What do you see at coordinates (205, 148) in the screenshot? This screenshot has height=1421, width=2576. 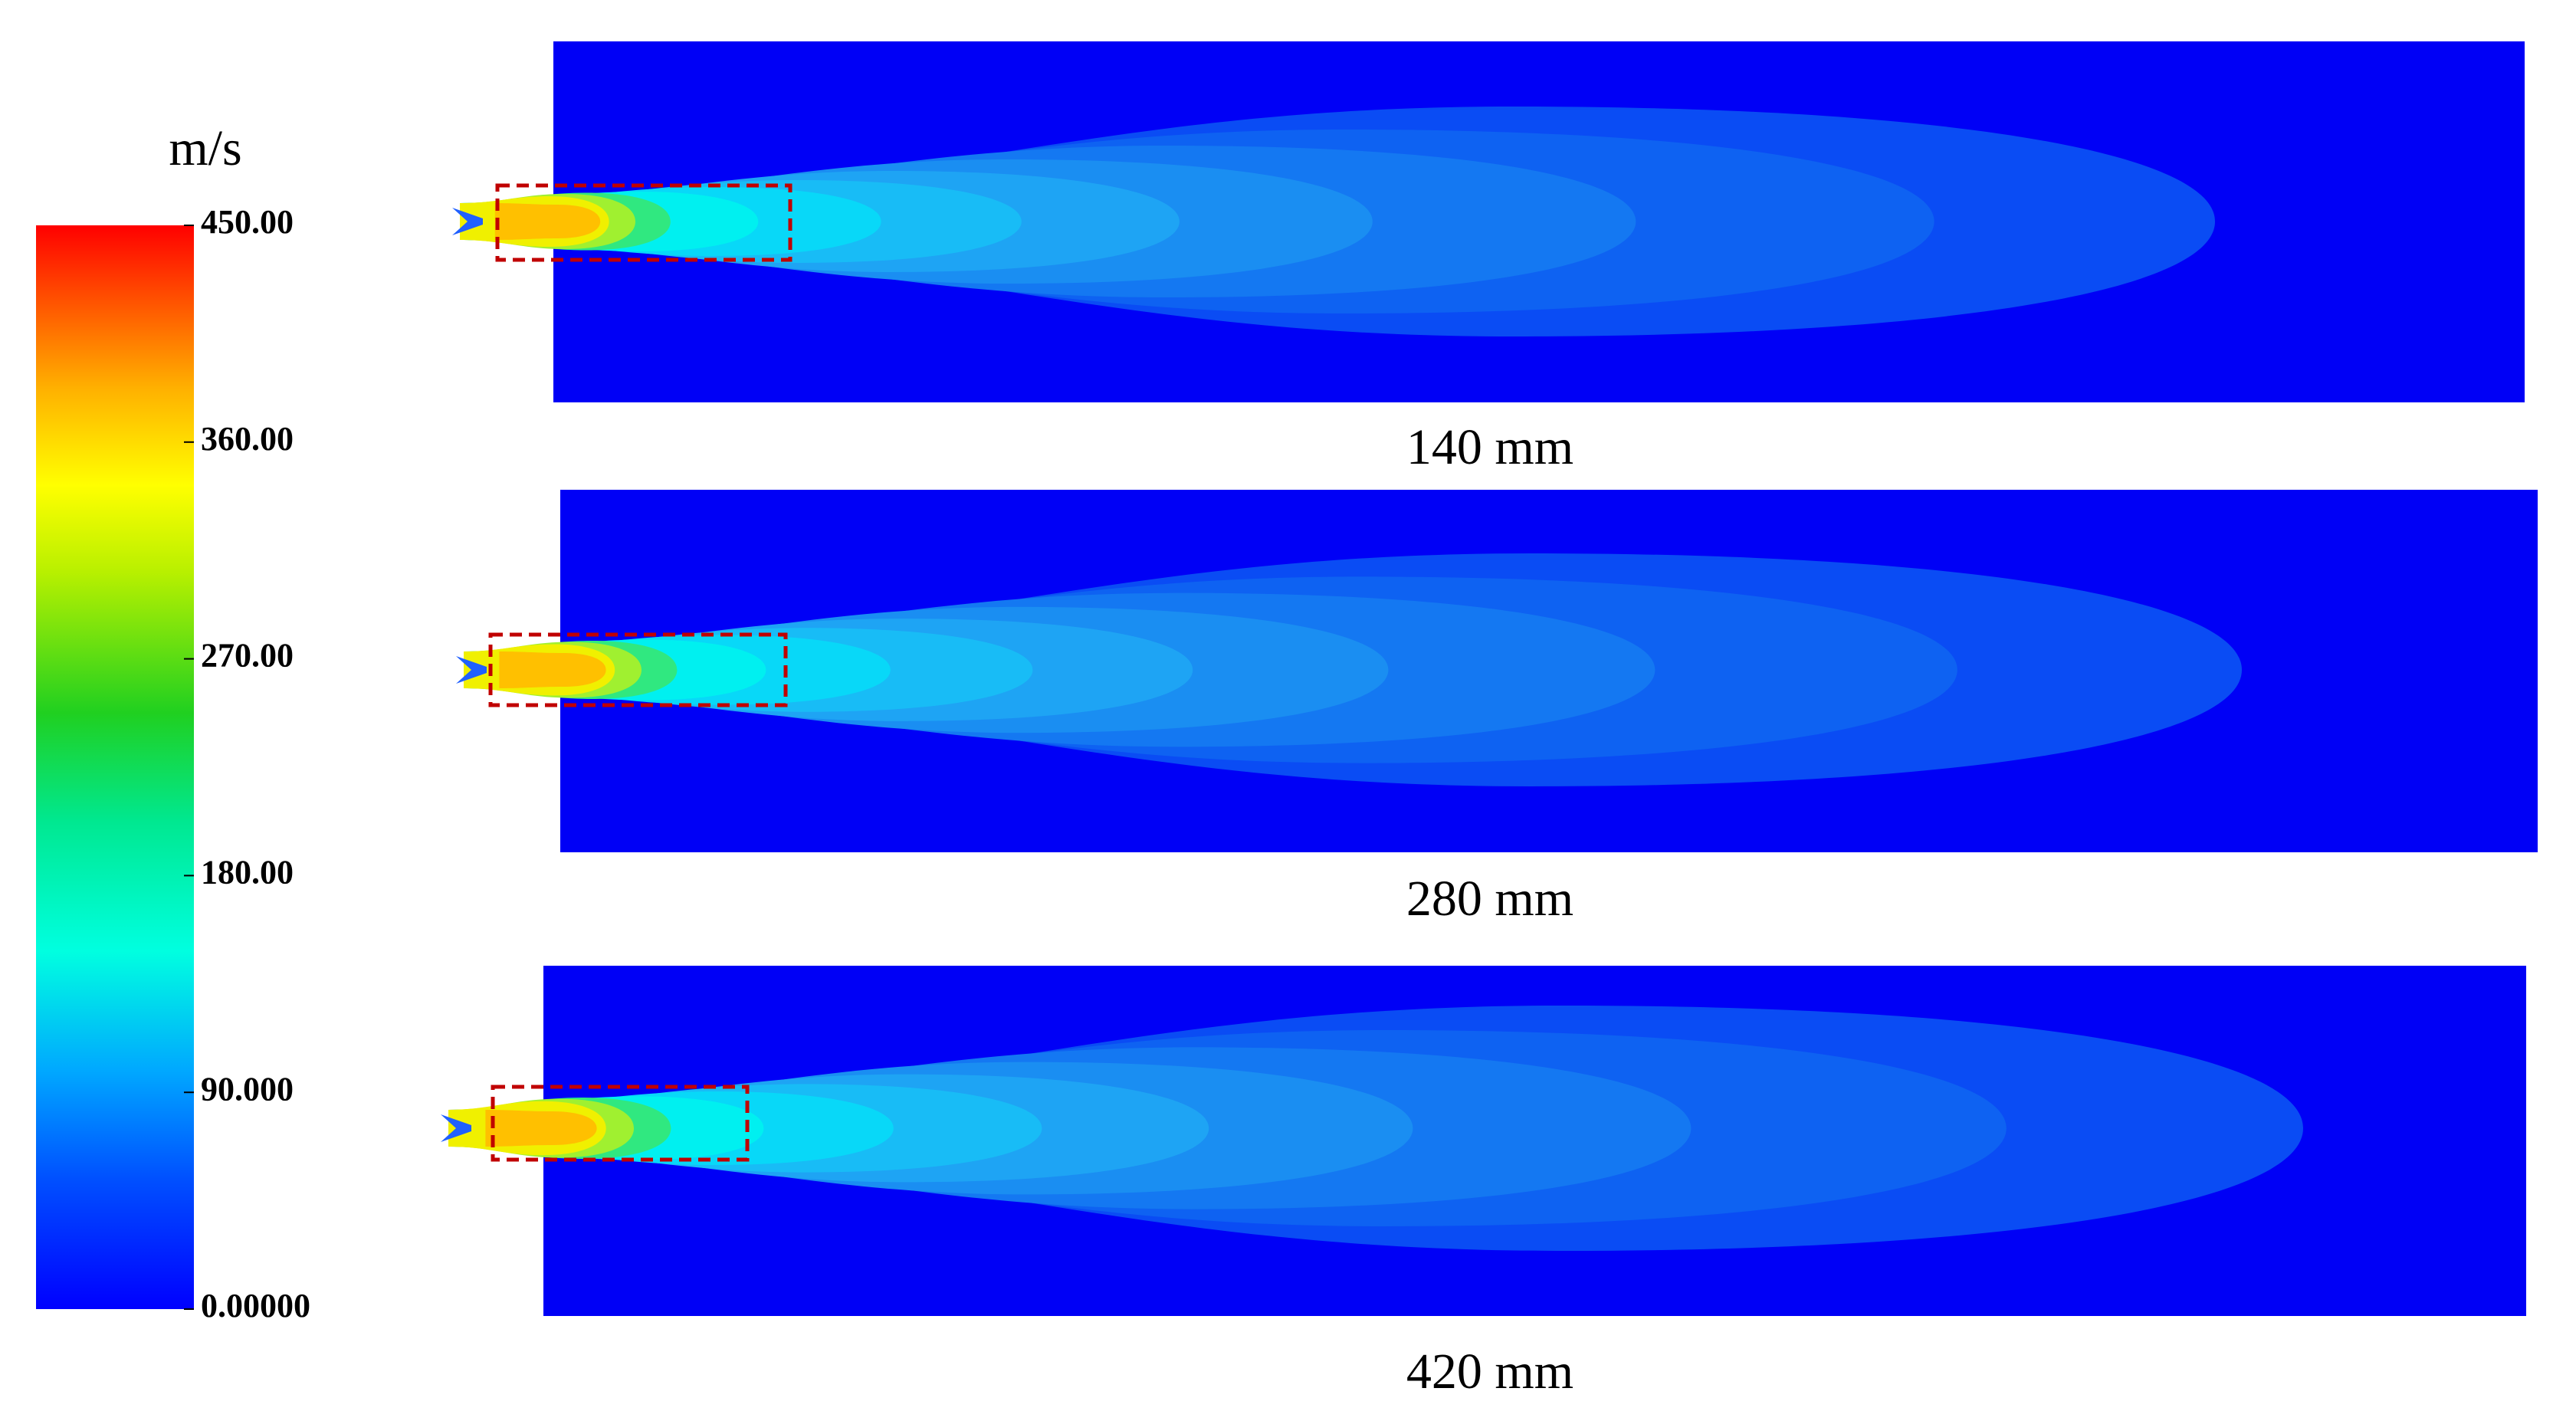 I see `colorbar-unit: m/s` at bounding box center [205, 148].